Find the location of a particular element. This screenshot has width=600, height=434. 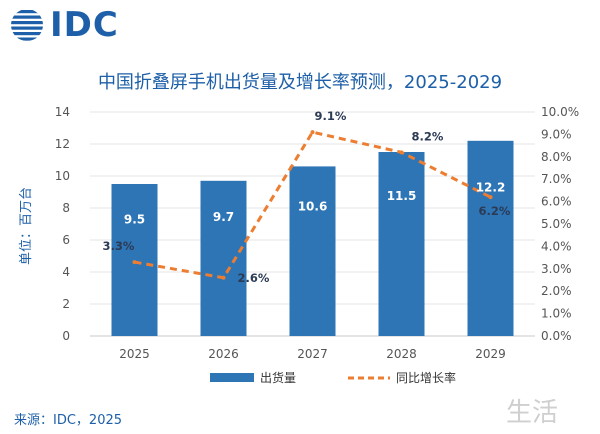

y-tick-label: 8 is located at coordinates (66, 208).